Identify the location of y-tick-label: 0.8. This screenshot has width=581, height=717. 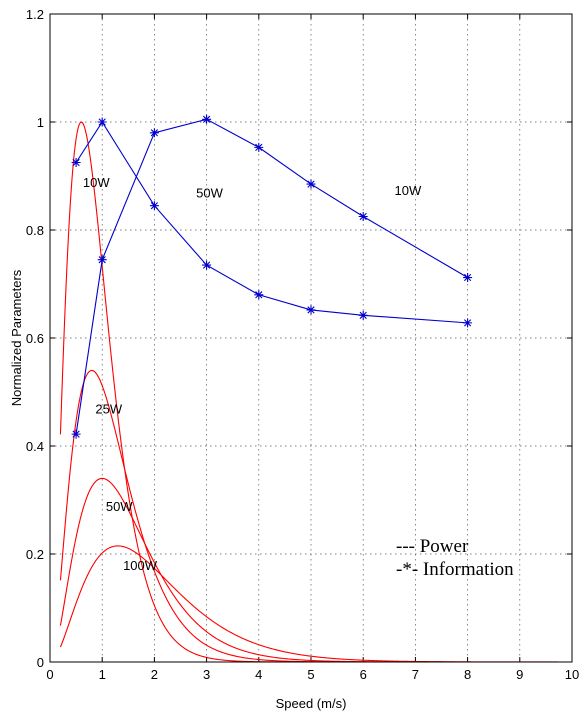
(35, 230).